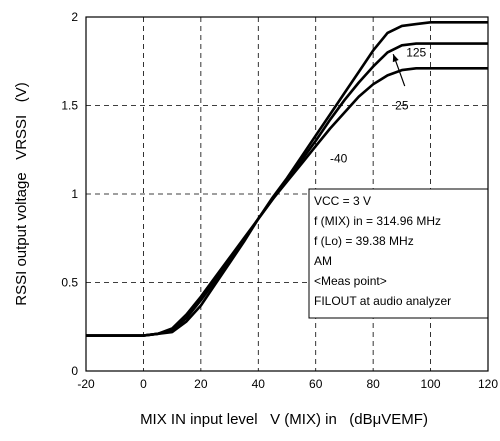  I want to click on arrow-layer, so click(399, 70).